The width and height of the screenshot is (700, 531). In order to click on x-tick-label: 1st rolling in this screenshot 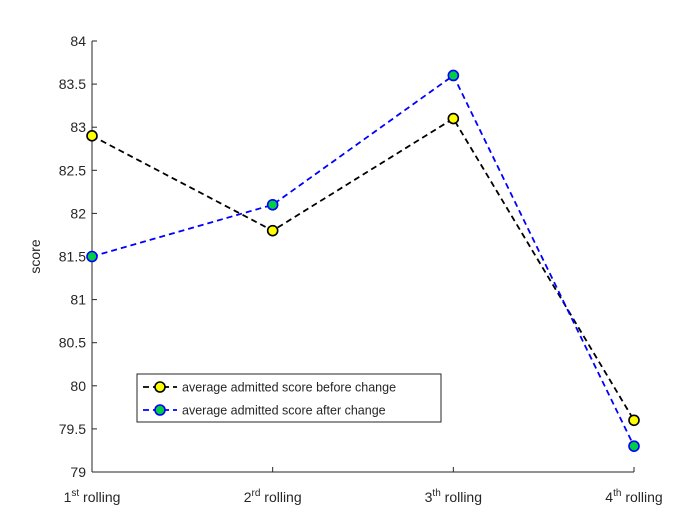, I will do `click(92, 496)`.